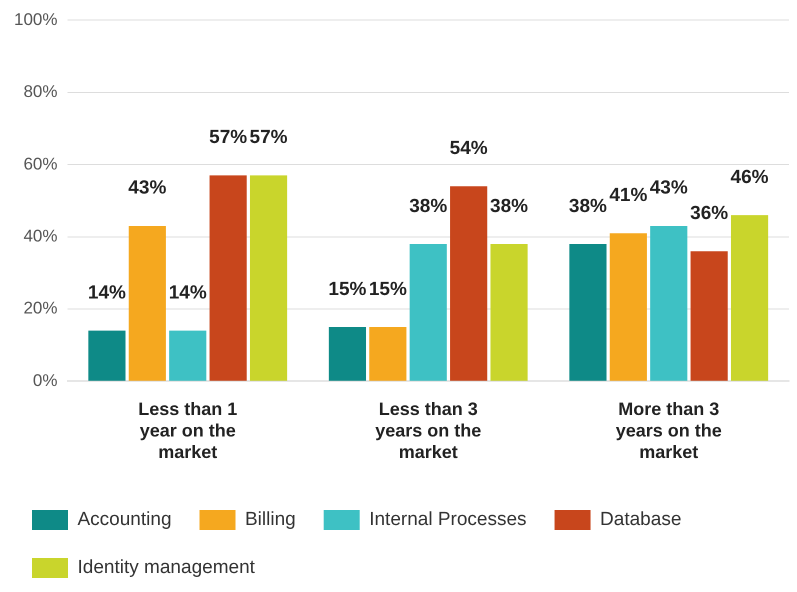  Describe the element at coordinates (448, 519) in the screenshot. I see `legend-label: Internal Processes` at that location.